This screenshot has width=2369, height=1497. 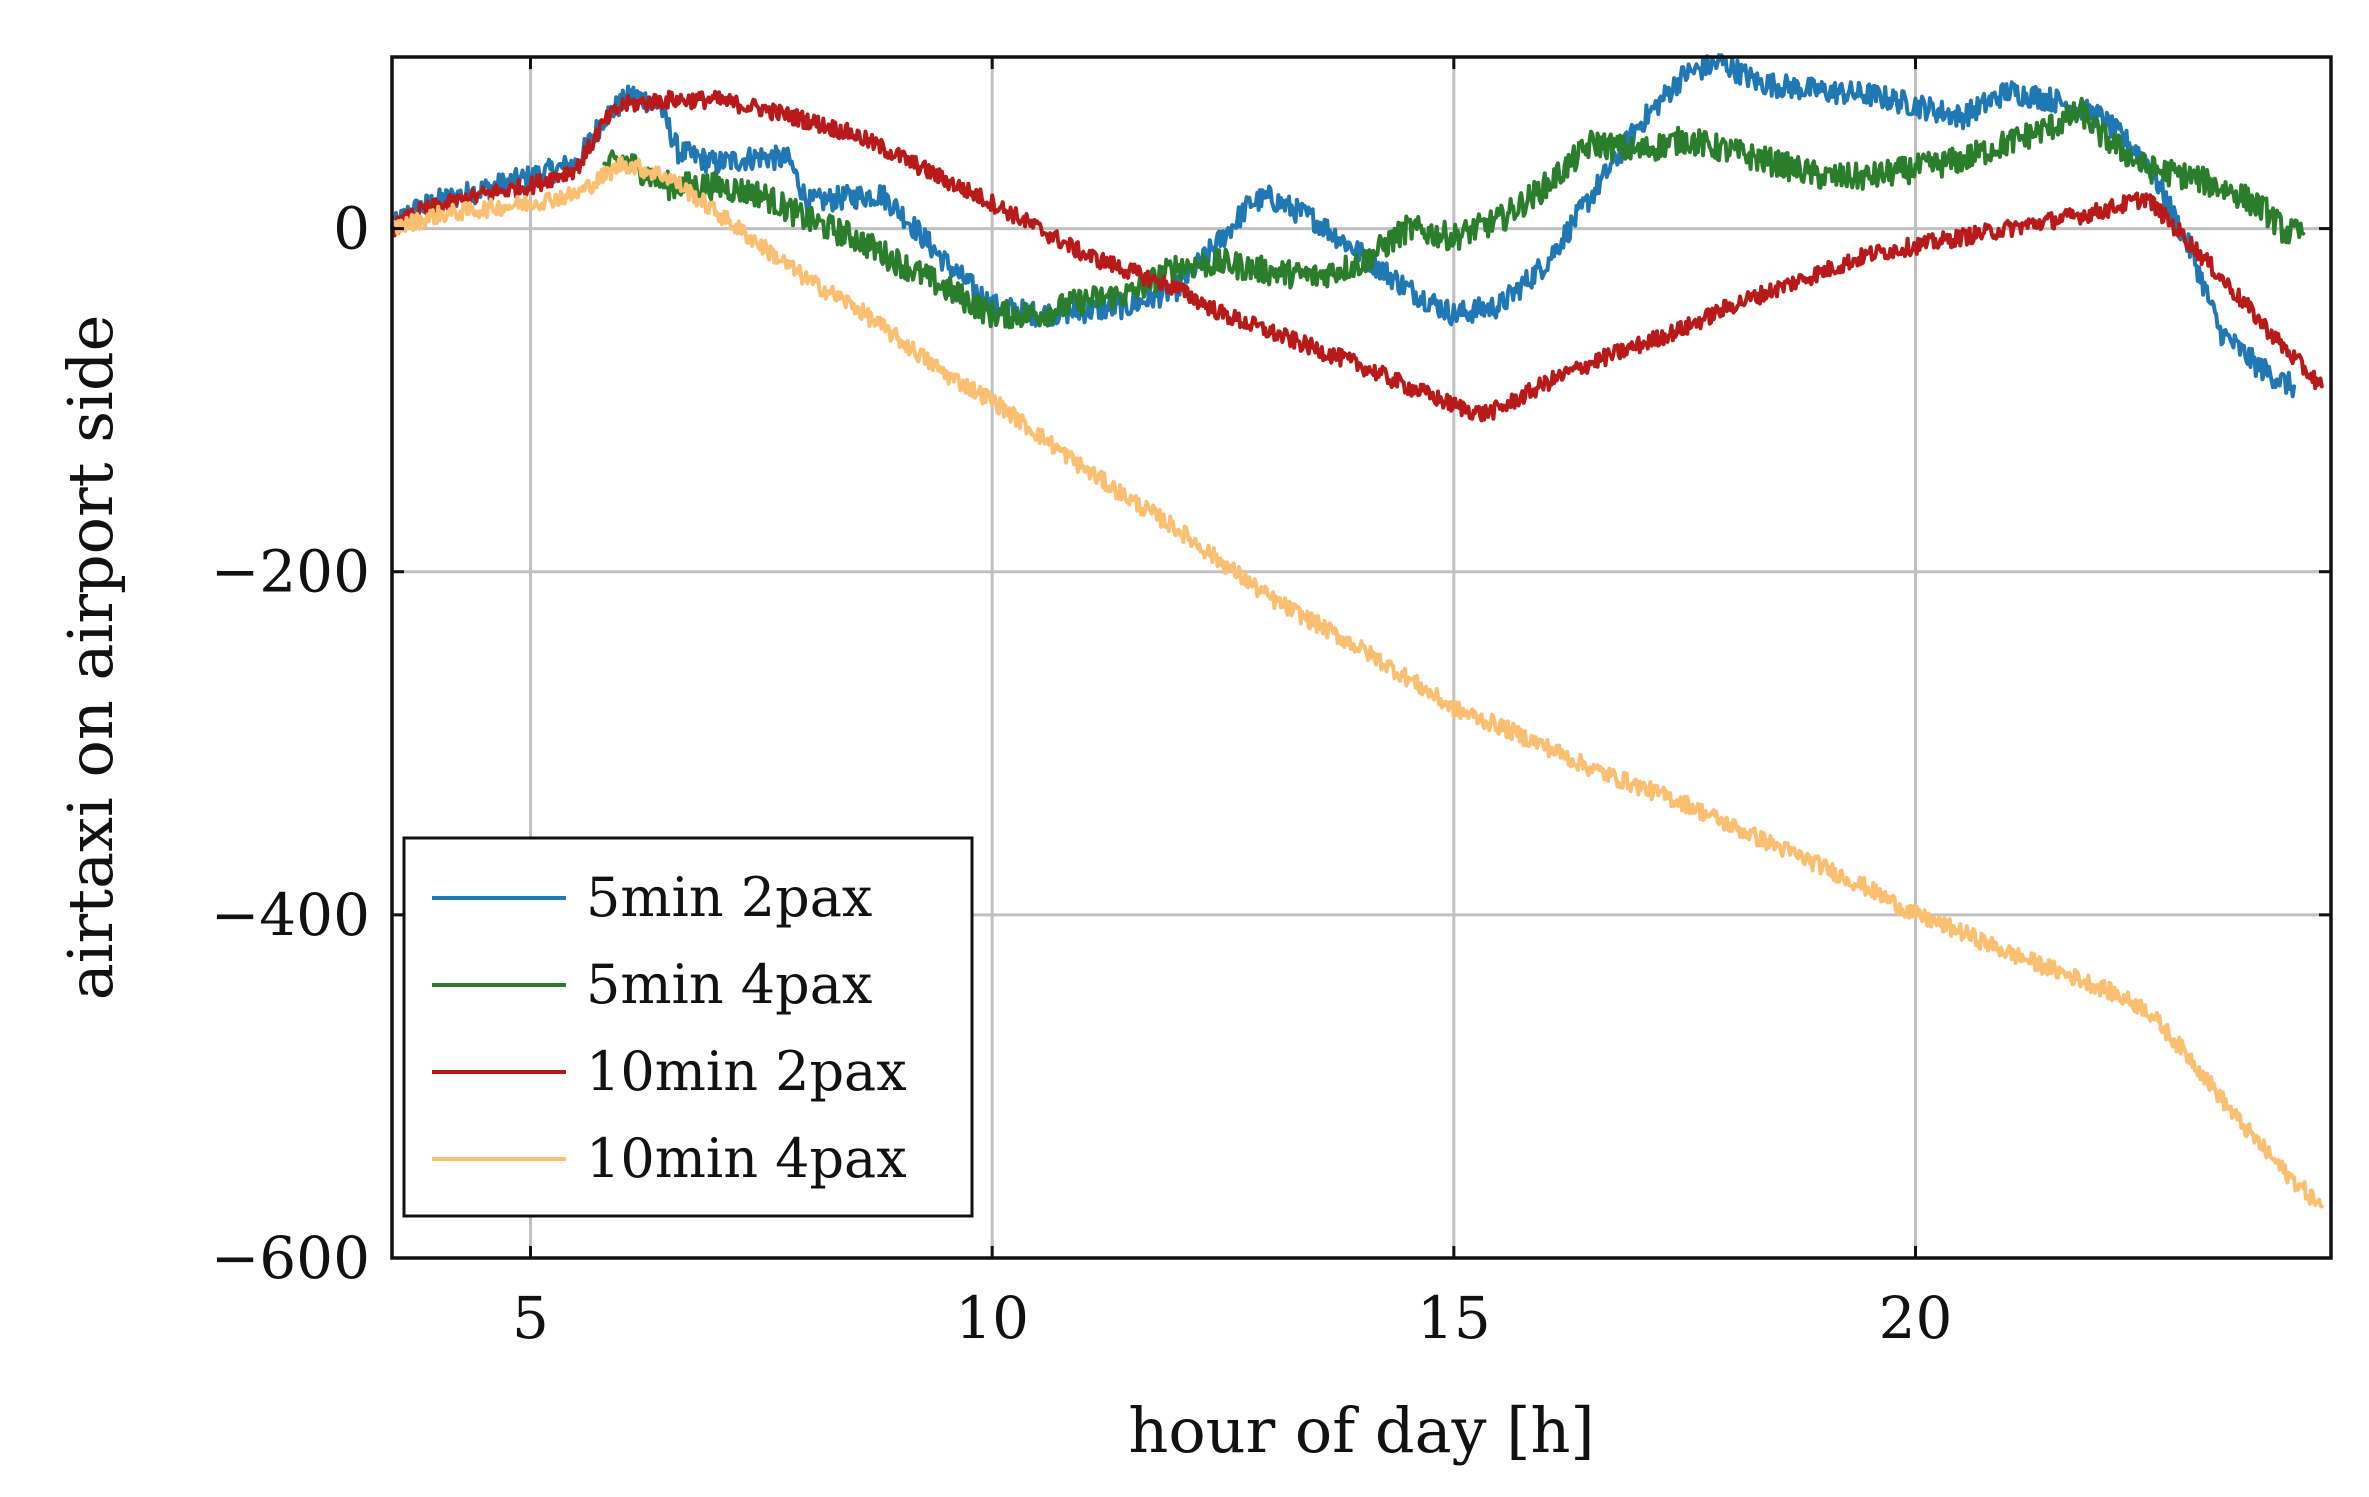 I want to click on legend-entry: 5min 4pax, so click(x=652, y=984).